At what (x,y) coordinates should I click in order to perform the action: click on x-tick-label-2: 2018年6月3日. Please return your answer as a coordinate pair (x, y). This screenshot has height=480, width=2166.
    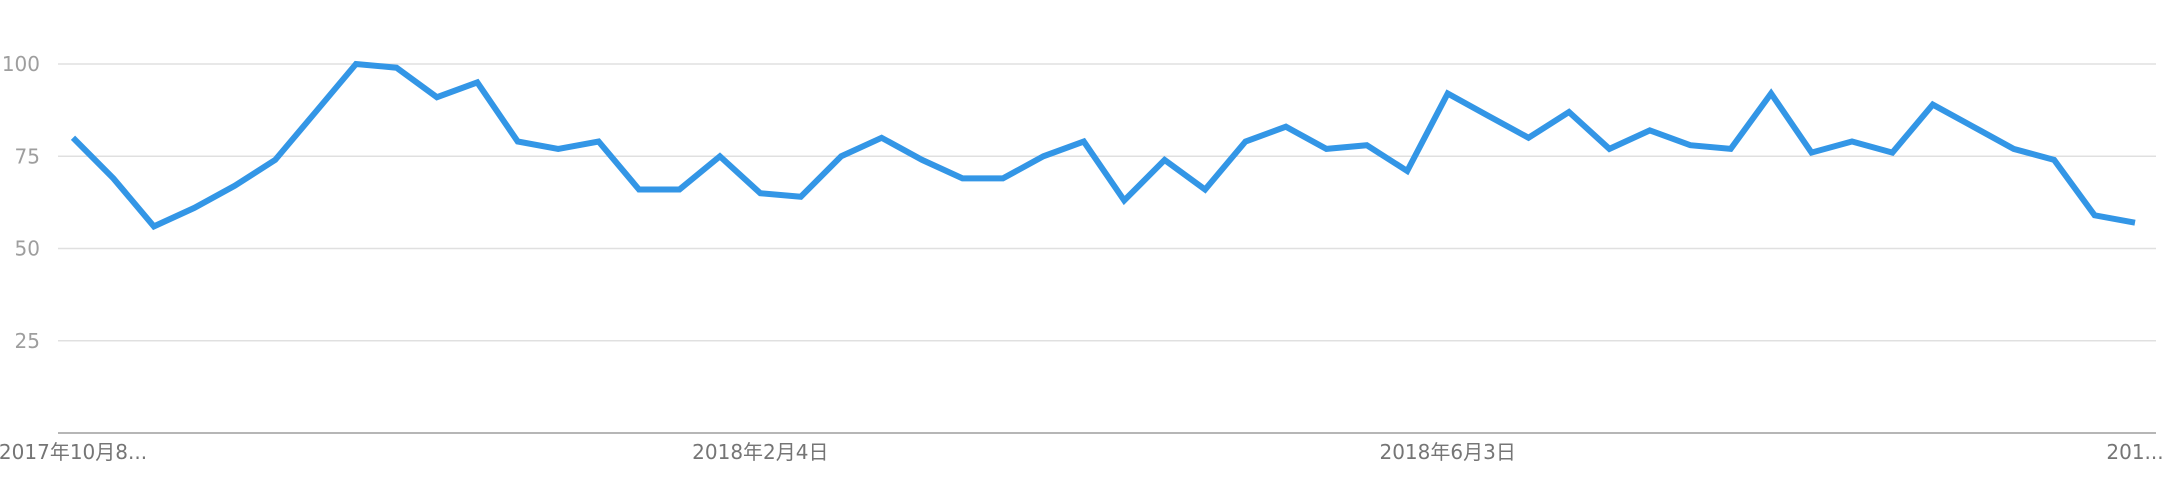
    Looking at the image, I should click on (1447, 452).